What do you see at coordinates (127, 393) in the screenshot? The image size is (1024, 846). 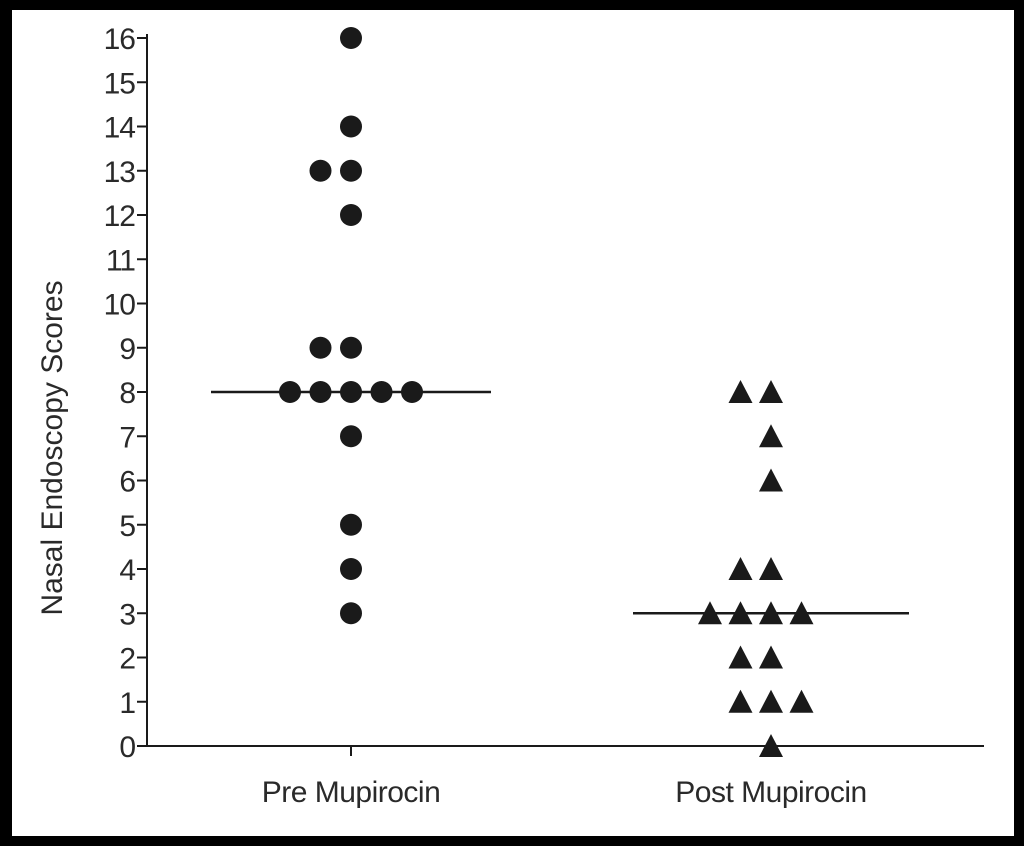 I see `y-tick-label: 8` at bounding box center [127, 393].